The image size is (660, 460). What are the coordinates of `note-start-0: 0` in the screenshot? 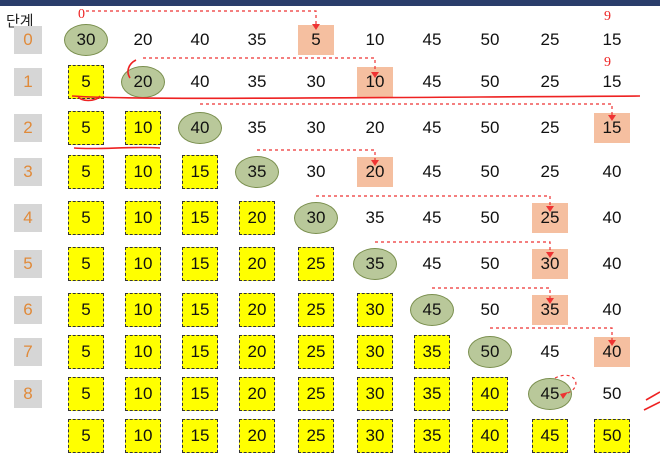 It's located at (81, 14).